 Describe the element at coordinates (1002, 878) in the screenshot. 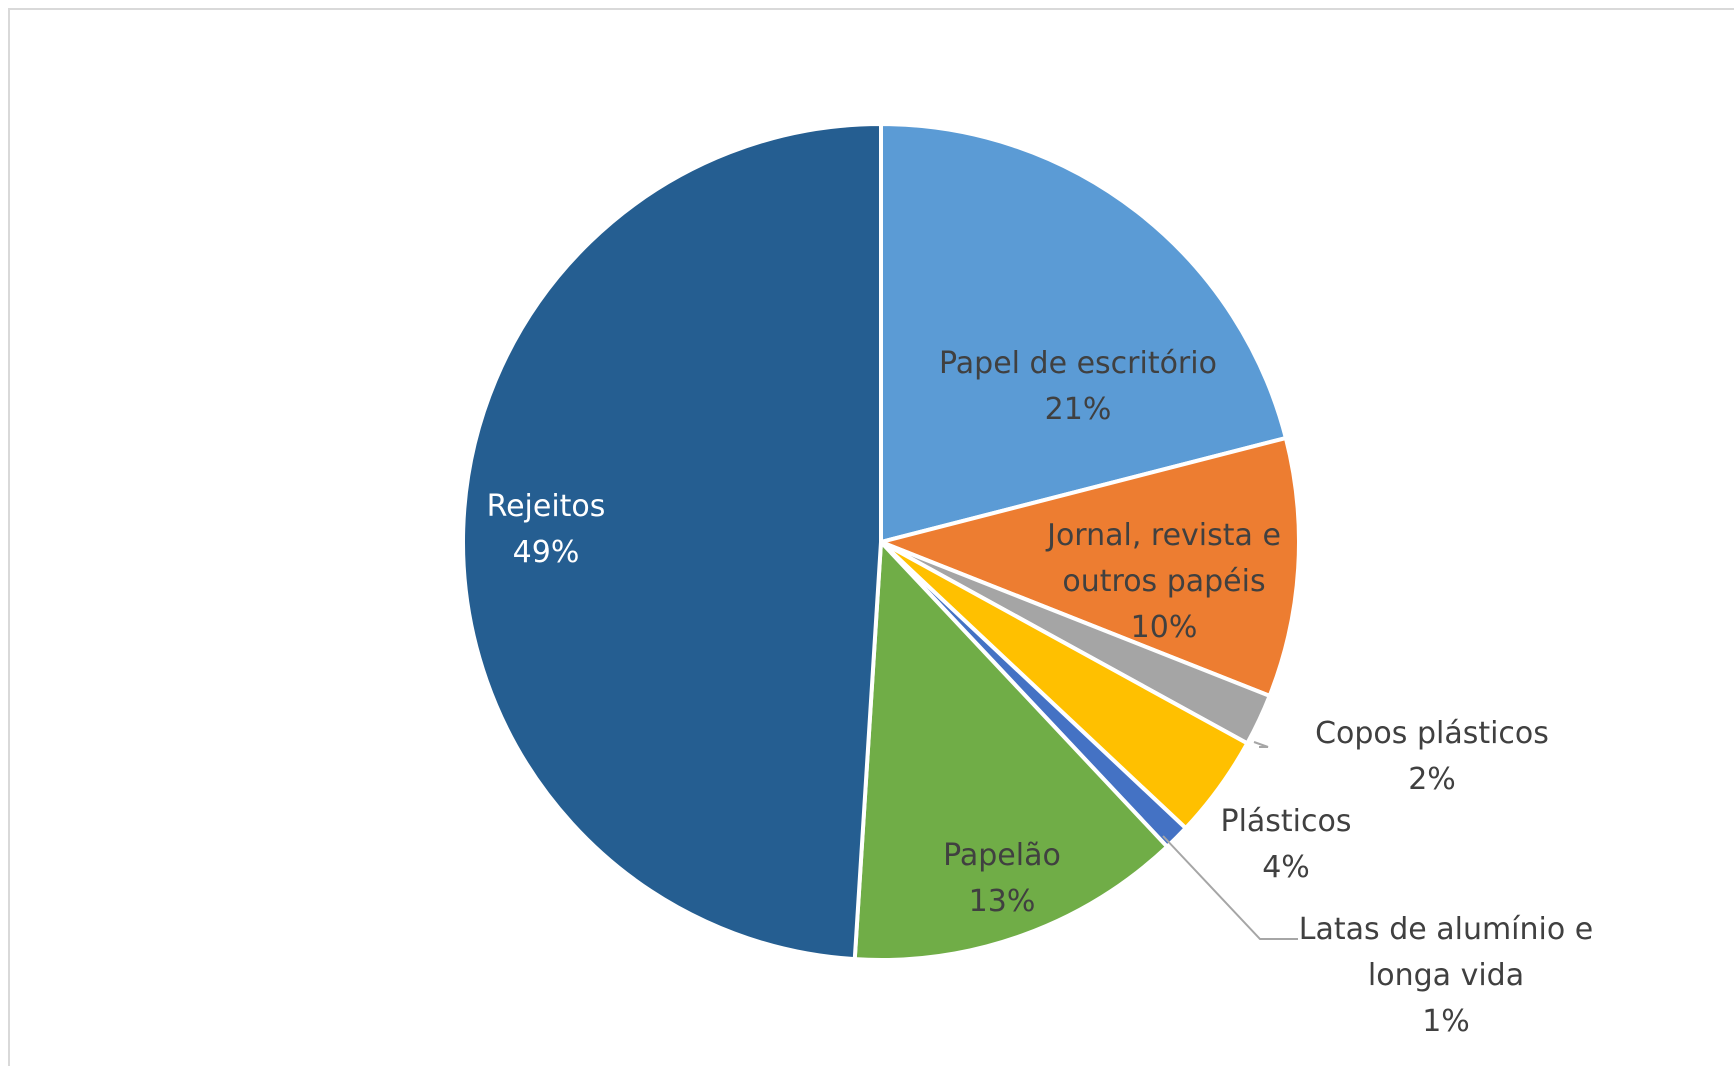

I see `data-label-6: Papelão 13%` at that location.